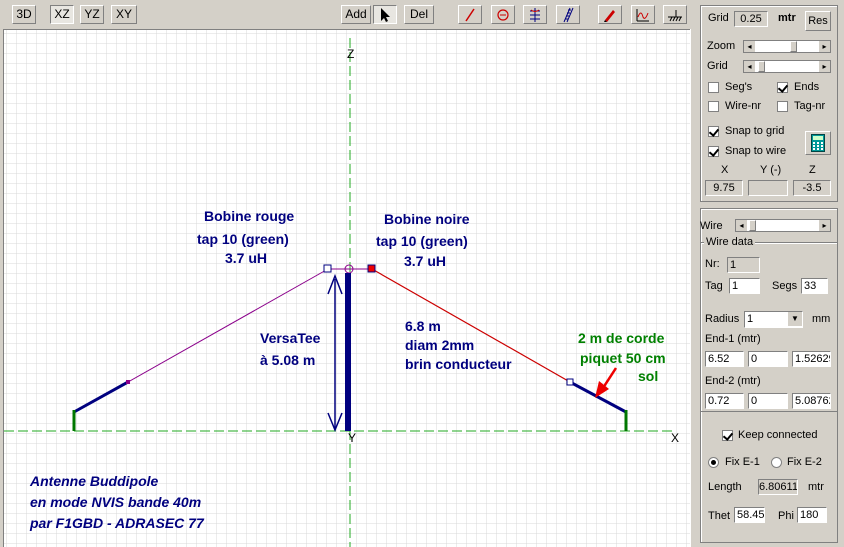 The width and height of the screenshot is (844, 547). Describe the element at coordinates (570, 382) in the screenshot. I see `right-end-marker` at that location.